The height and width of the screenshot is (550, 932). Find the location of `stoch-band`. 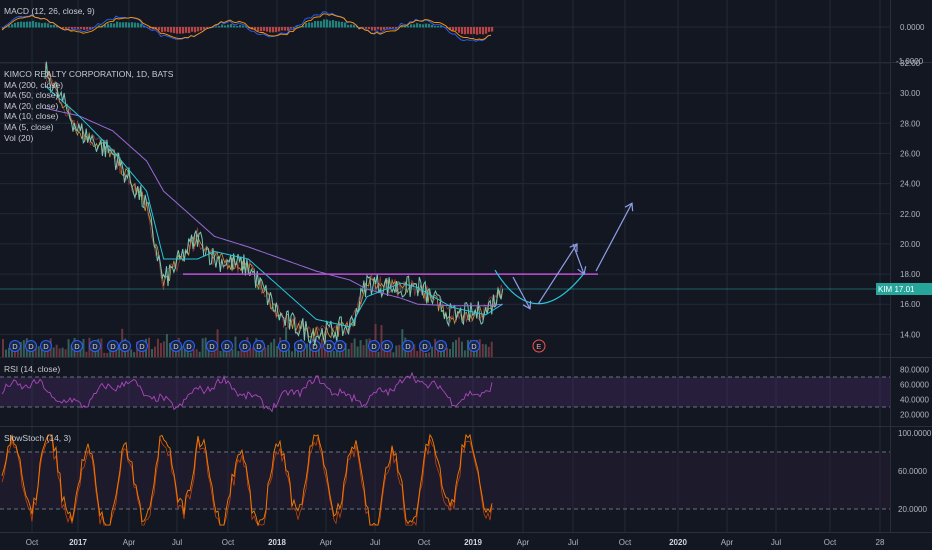

stoch-band is located at coordinates (445, 480).